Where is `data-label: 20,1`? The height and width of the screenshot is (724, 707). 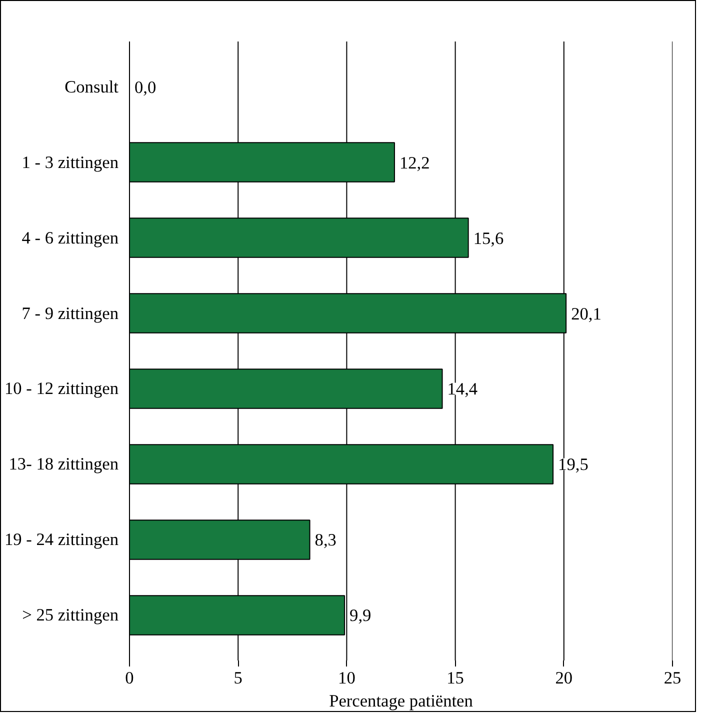
data-label: 20,1 is located at coordinates (586, 314).